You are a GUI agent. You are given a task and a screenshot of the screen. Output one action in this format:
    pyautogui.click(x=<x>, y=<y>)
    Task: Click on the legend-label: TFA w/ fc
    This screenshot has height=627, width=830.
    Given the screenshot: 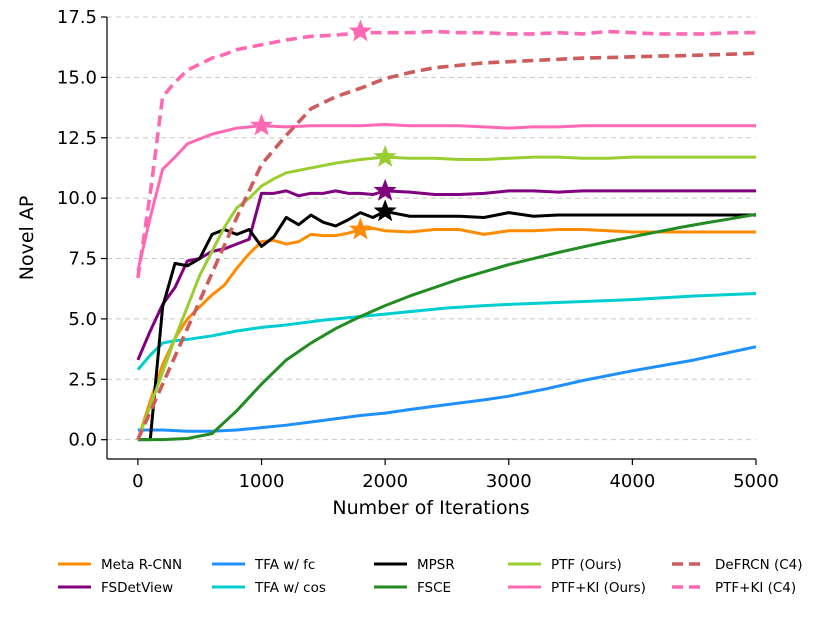 What is the action you would take?
    pyautogui.click(x=284, y=565)
    